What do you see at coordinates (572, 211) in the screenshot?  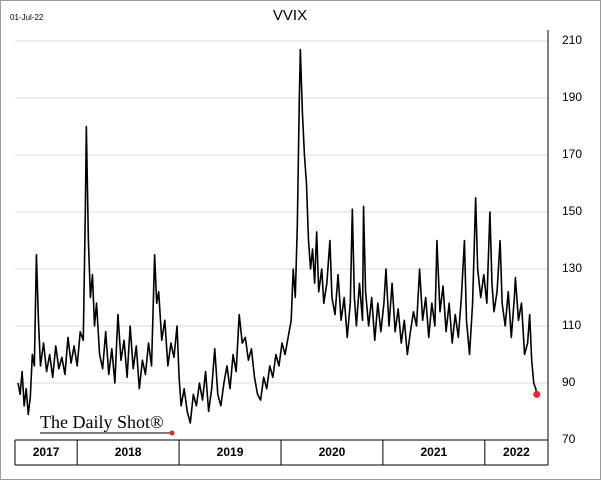 I see `y-tick-label: 150` at bounding box center [572, 211].